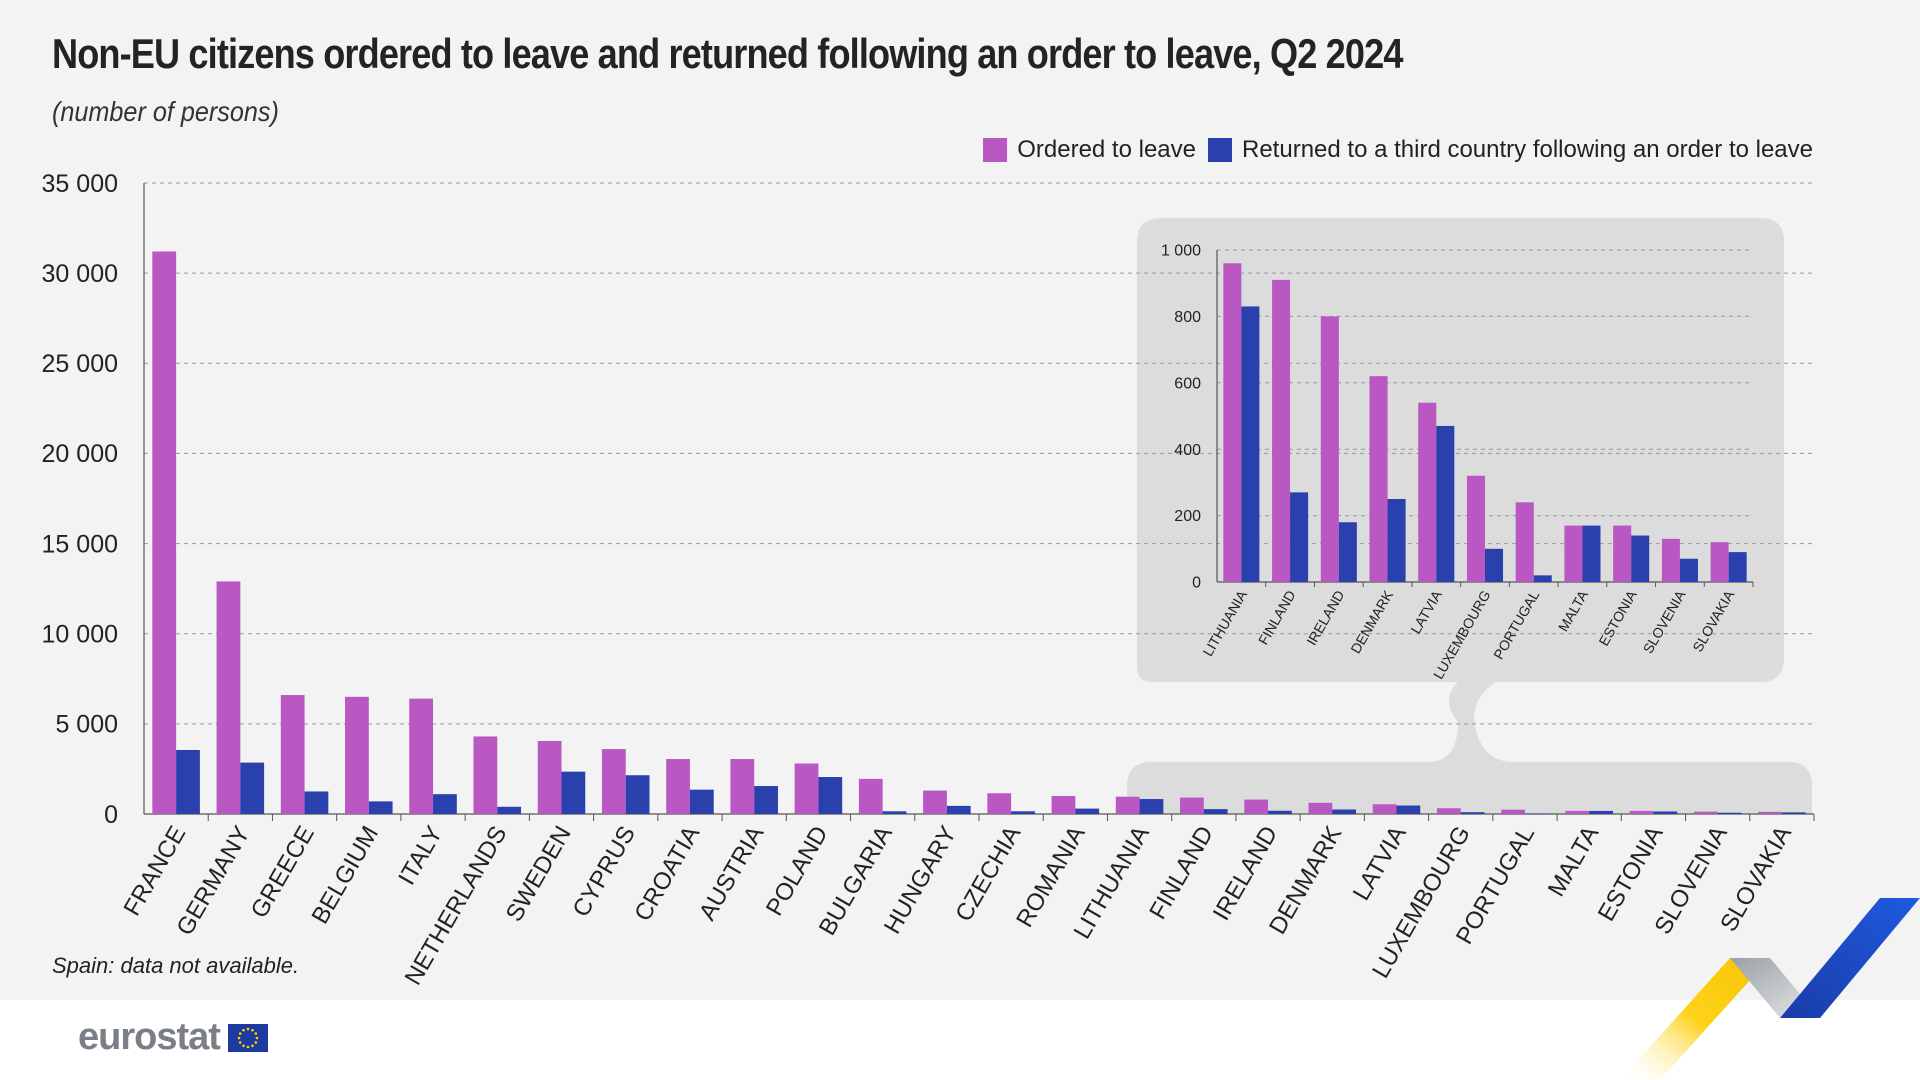 This screenshot has width=1920, height=1080. I want to click on main-bar-ordered-czechia, so click(999, 803).